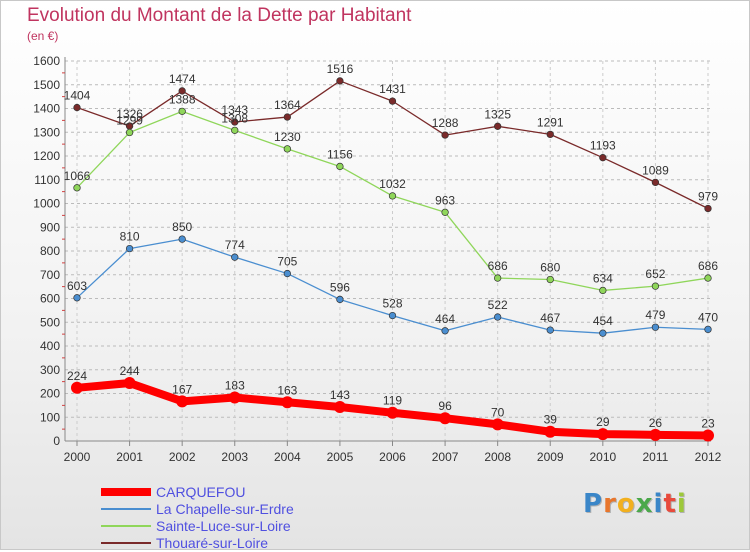 The width and height of the screenshot is (750, 552). Describe the element at coordinates (234, 457) in the screenshot. I see `x-tick-label: 2003` at that location.